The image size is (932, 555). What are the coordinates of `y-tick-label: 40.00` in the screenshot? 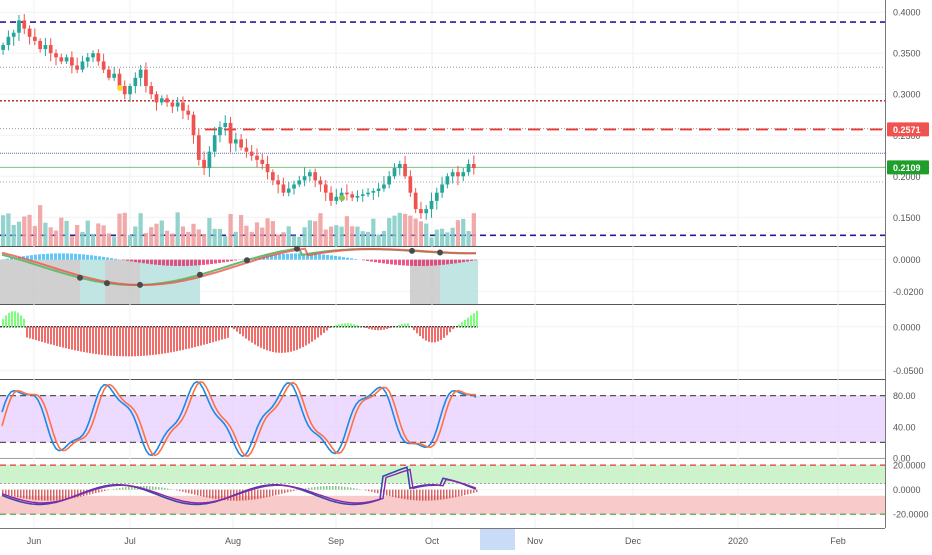 It's located at (904, 427).